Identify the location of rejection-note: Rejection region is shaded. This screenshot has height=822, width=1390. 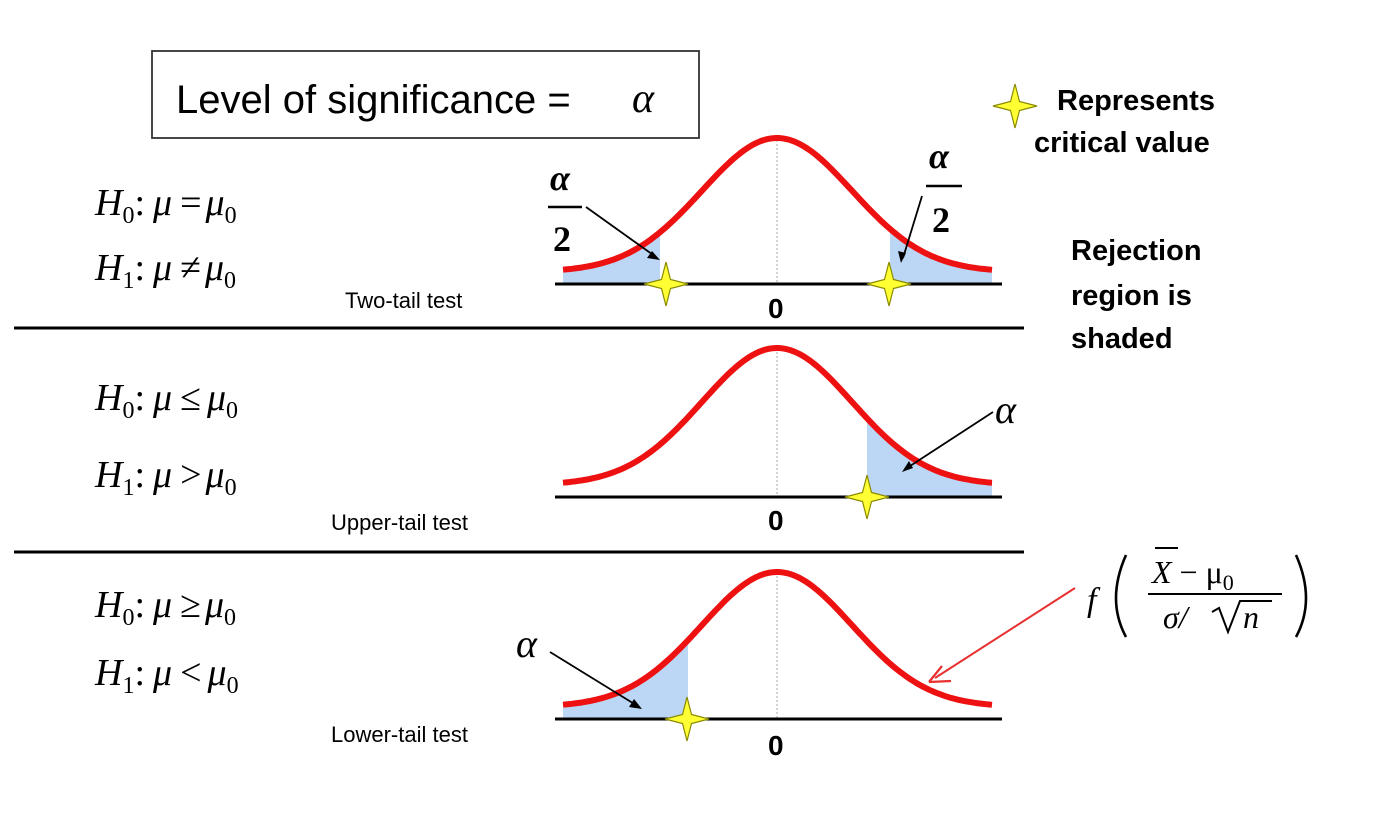
(1136, 295).